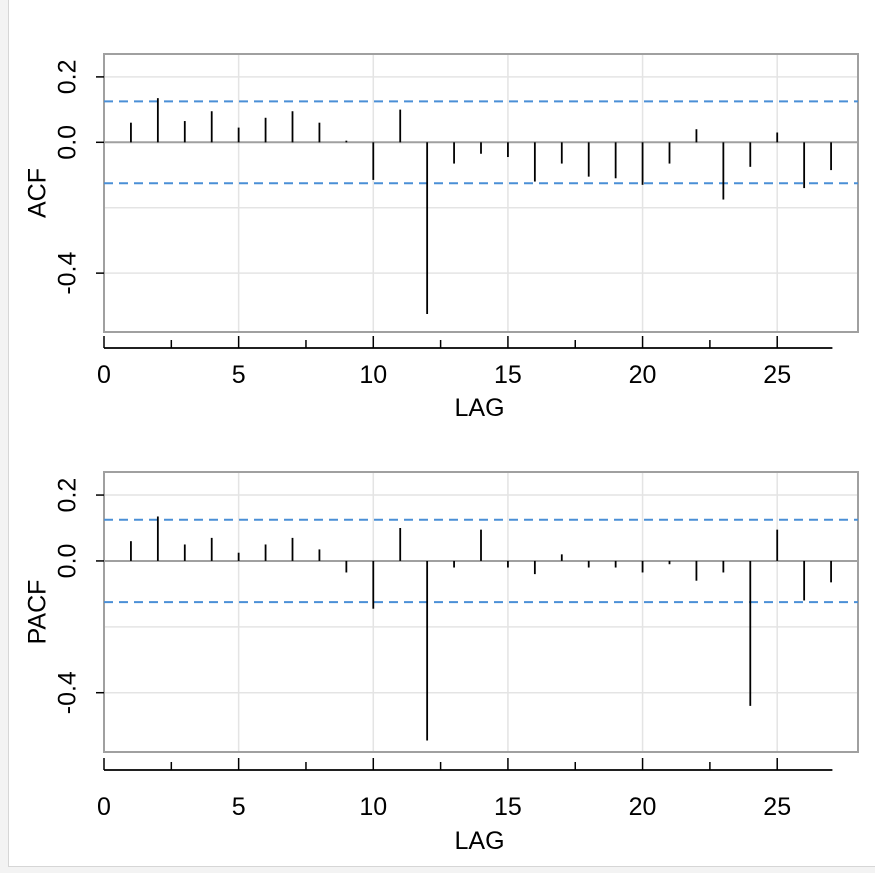  I want to click on acf-x-axis-title: LAG, so click(480, 408).